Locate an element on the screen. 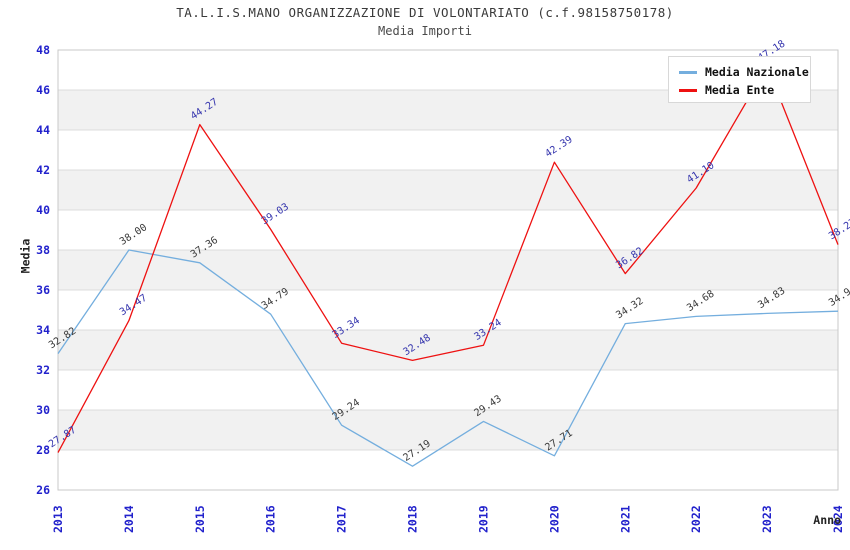  y-tick-label: 28 is located at coordinates (43, 450).